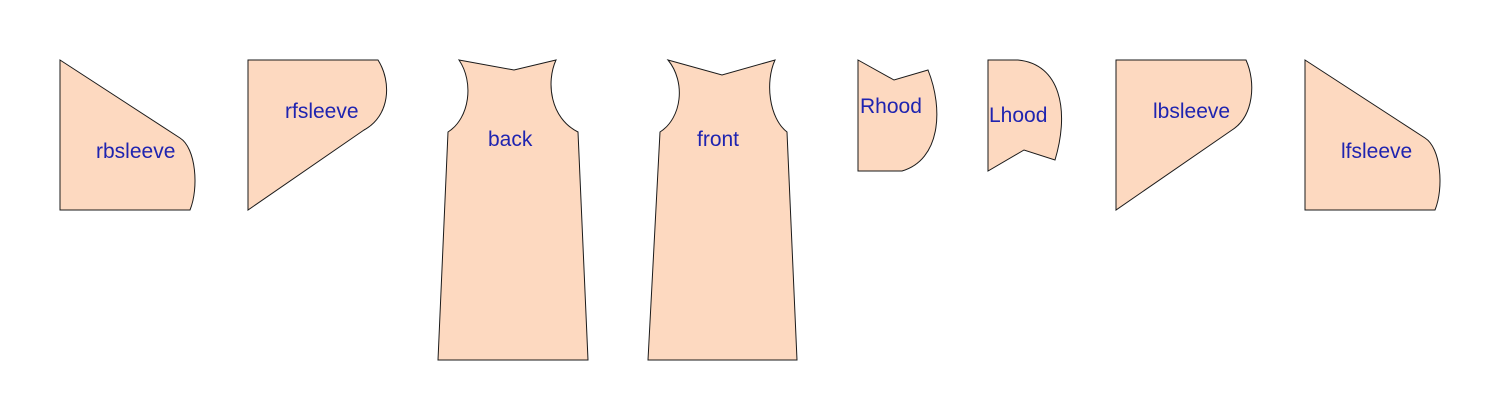  I want to click on lbsleeve-label: lbsleeve, so click(1191, 111).